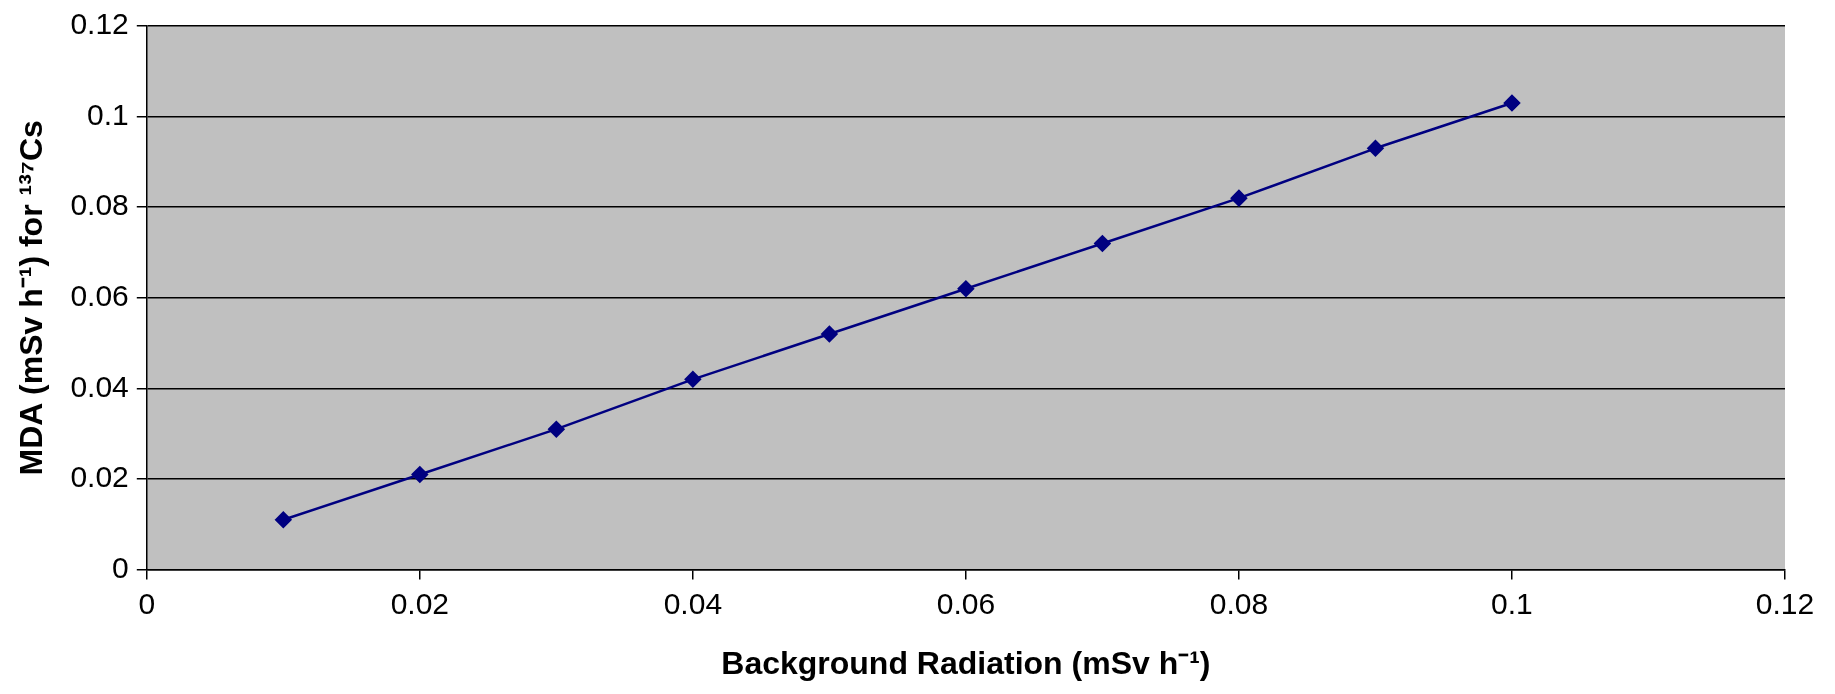  I want to click on y-tick-label: 0.04, so click(99, 386).